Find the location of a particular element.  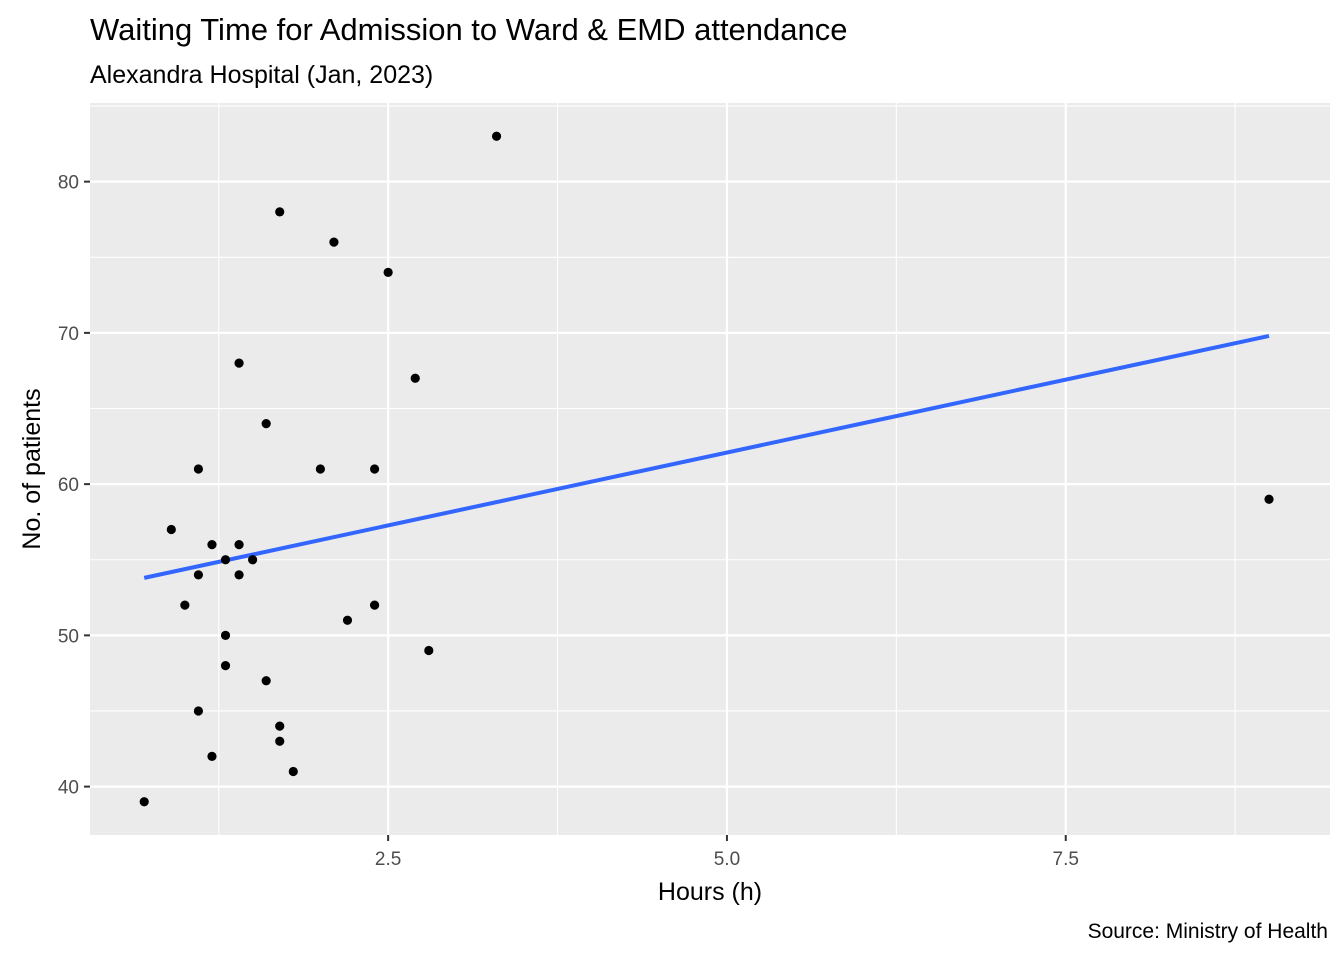

x-tick-label: 7.5 is located at coordinates (1066, 859).